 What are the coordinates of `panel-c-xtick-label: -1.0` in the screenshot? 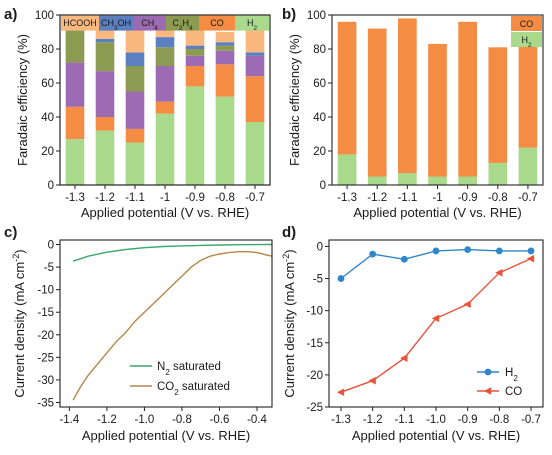 It's located at (145, 420).